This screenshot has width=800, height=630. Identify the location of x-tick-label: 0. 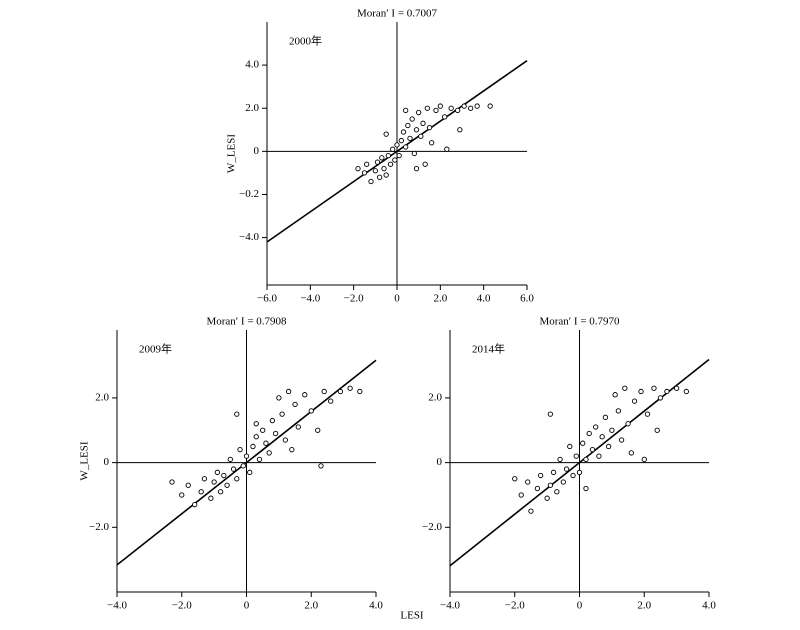
(397, 299).